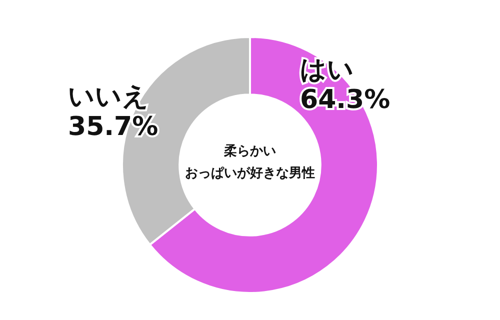  I want to click on title: 柔らかい, so click(250, 151).